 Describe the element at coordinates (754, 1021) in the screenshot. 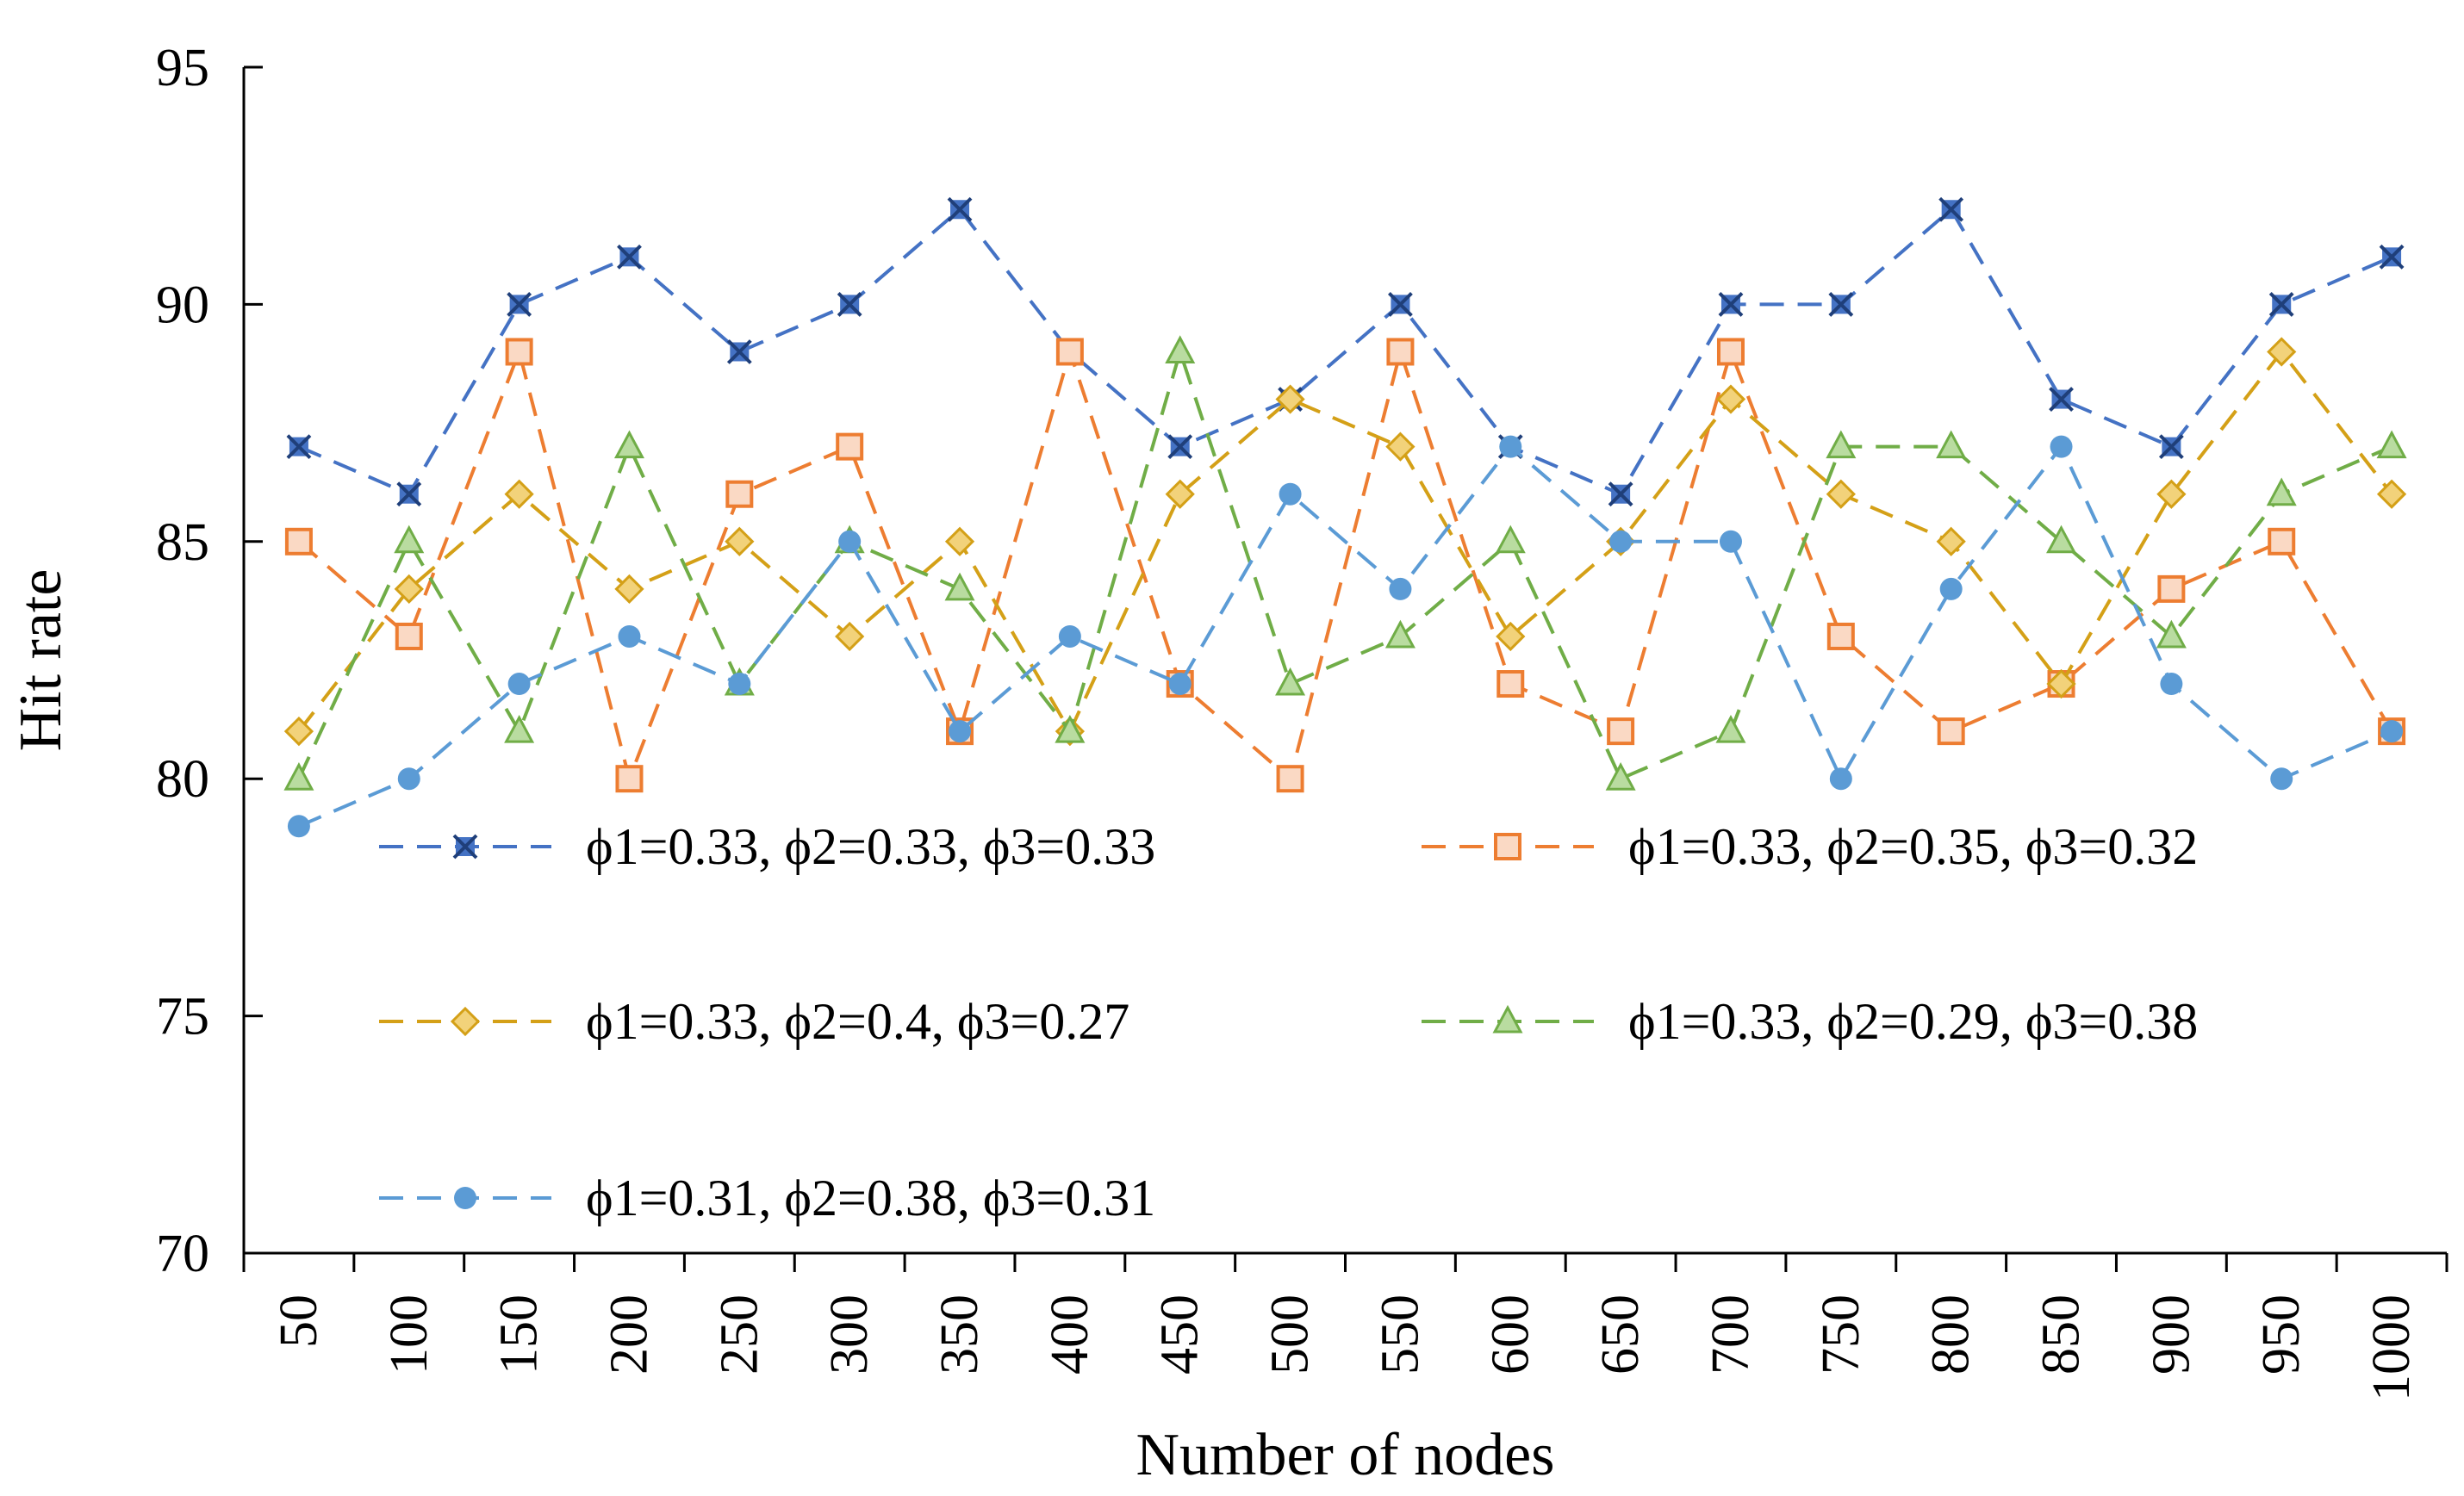

I see `legend-item-3: ϕ1=0.33, ϕ2=0.4, ϕ3=0.27` at that location.